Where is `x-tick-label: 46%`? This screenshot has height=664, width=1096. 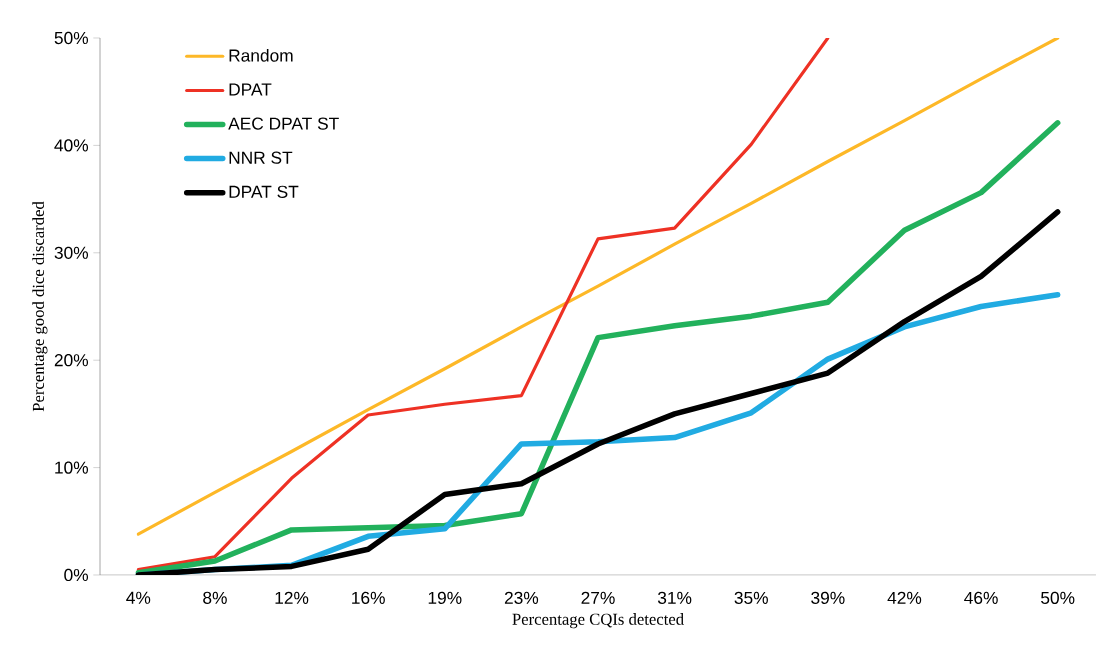 x-tick-label: 46% is located at coordinates (981, 597).